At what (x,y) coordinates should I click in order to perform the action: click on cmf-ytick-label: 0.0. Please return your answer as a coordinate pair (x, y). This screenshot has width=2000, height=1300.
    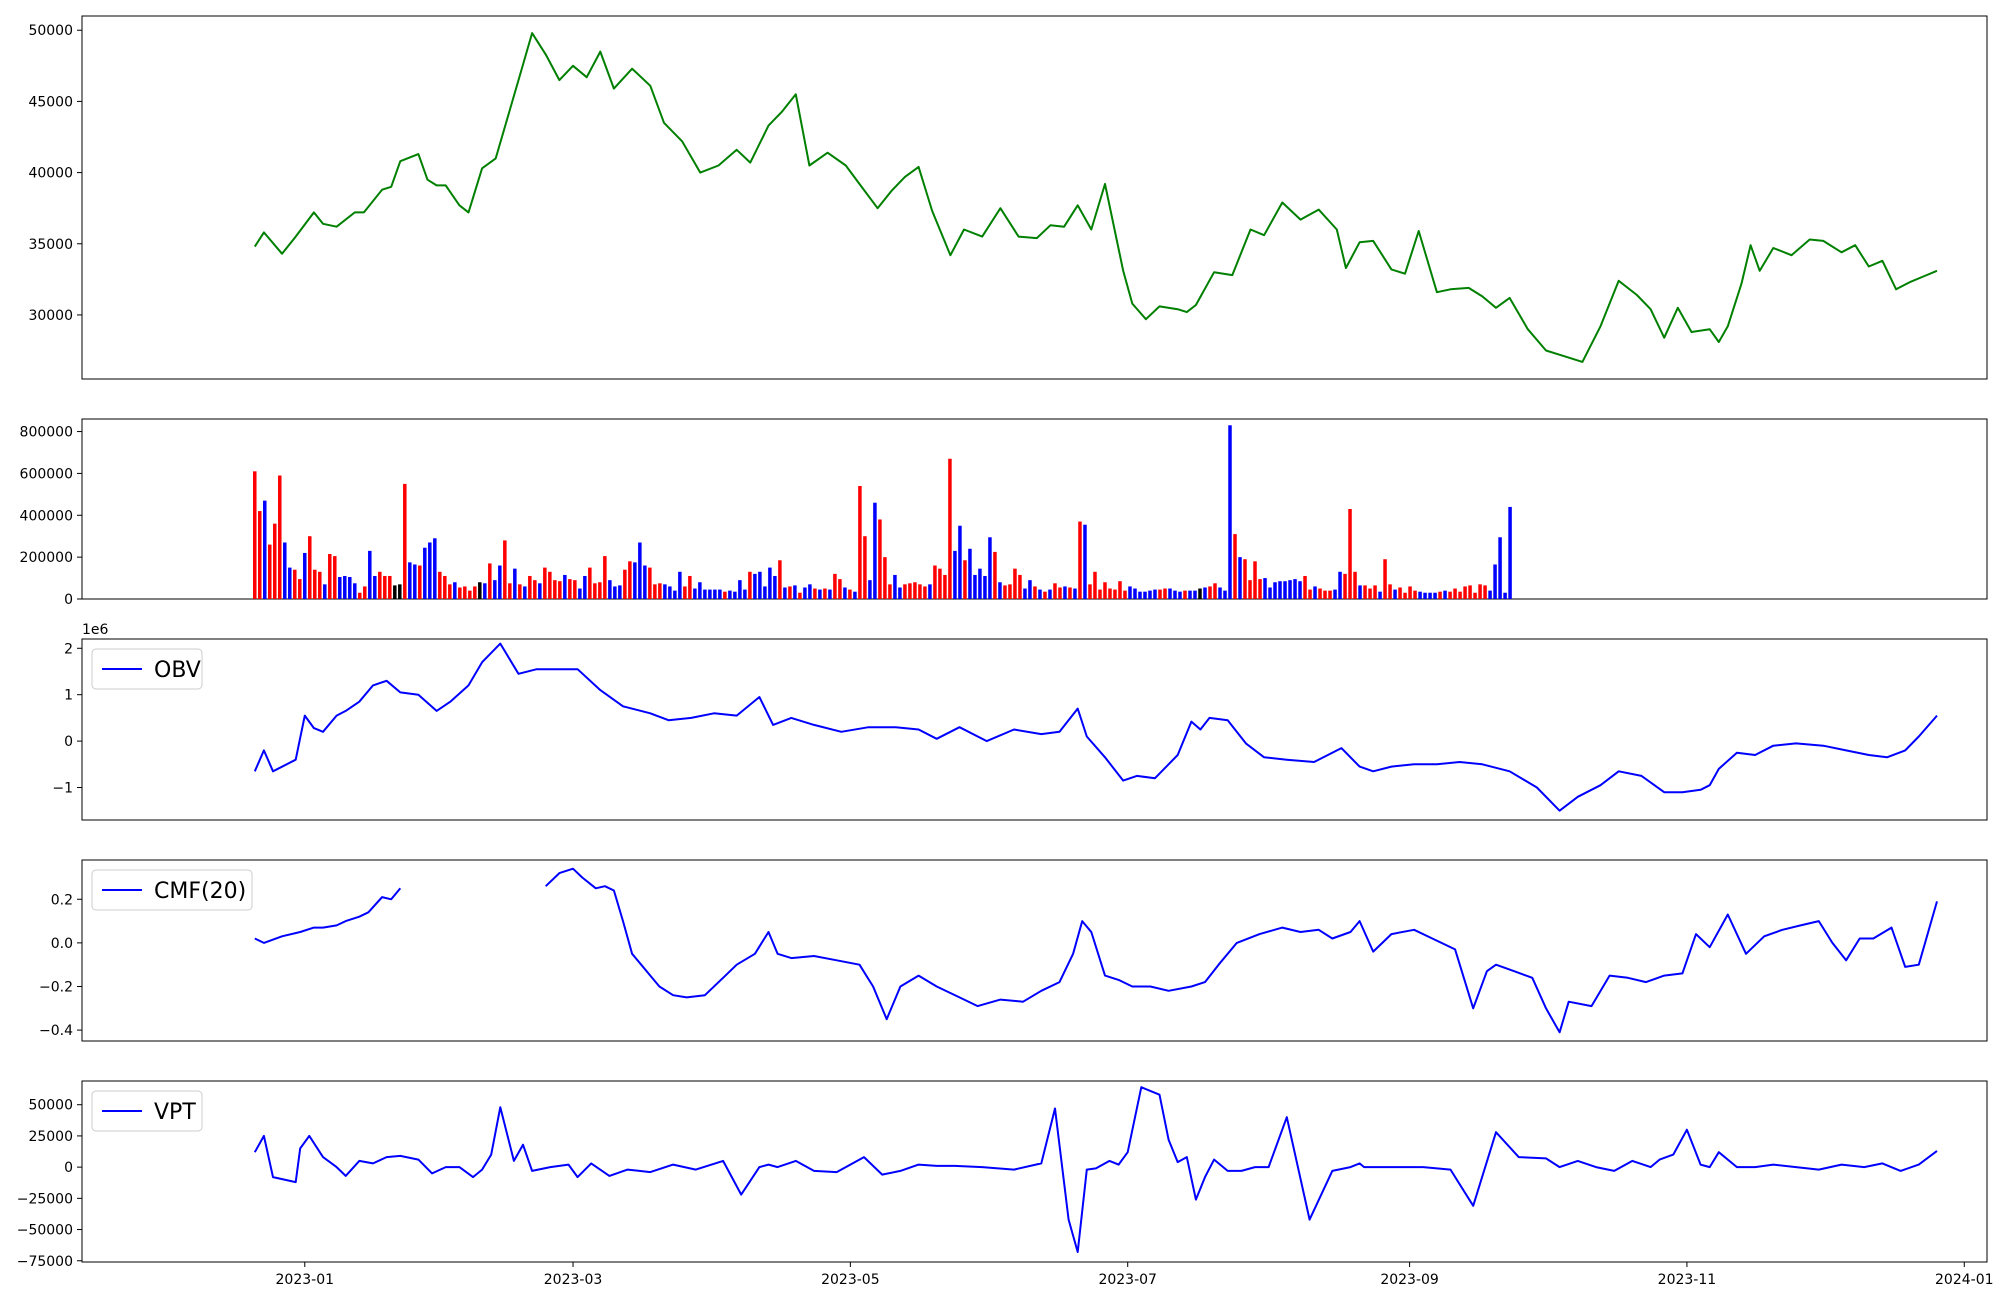
    Looking at the image, I should click on (62, 944).